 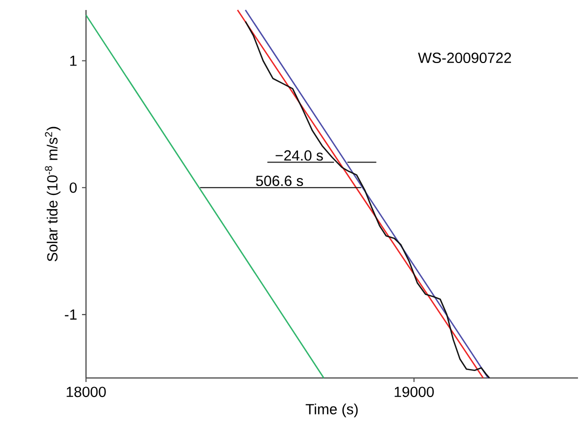 What do you see at coordinates (73, 187) in the screenshot?
I see `y-tick-label: 0` at bounding box center [73, 187].